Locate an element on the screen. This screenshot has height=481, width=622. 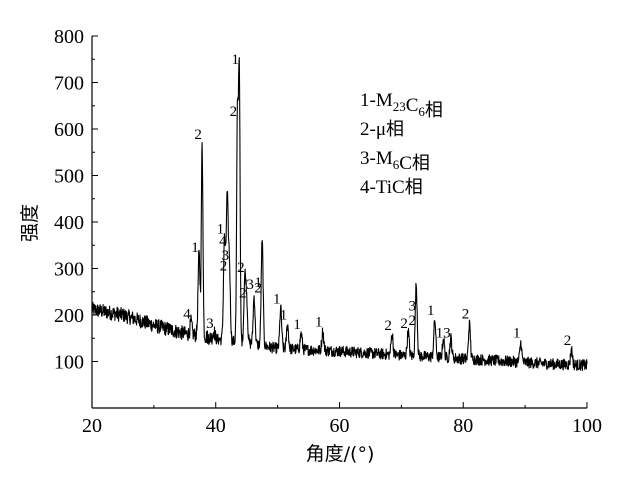
x-tick-label: 40 is located at coordinates (216, 426).